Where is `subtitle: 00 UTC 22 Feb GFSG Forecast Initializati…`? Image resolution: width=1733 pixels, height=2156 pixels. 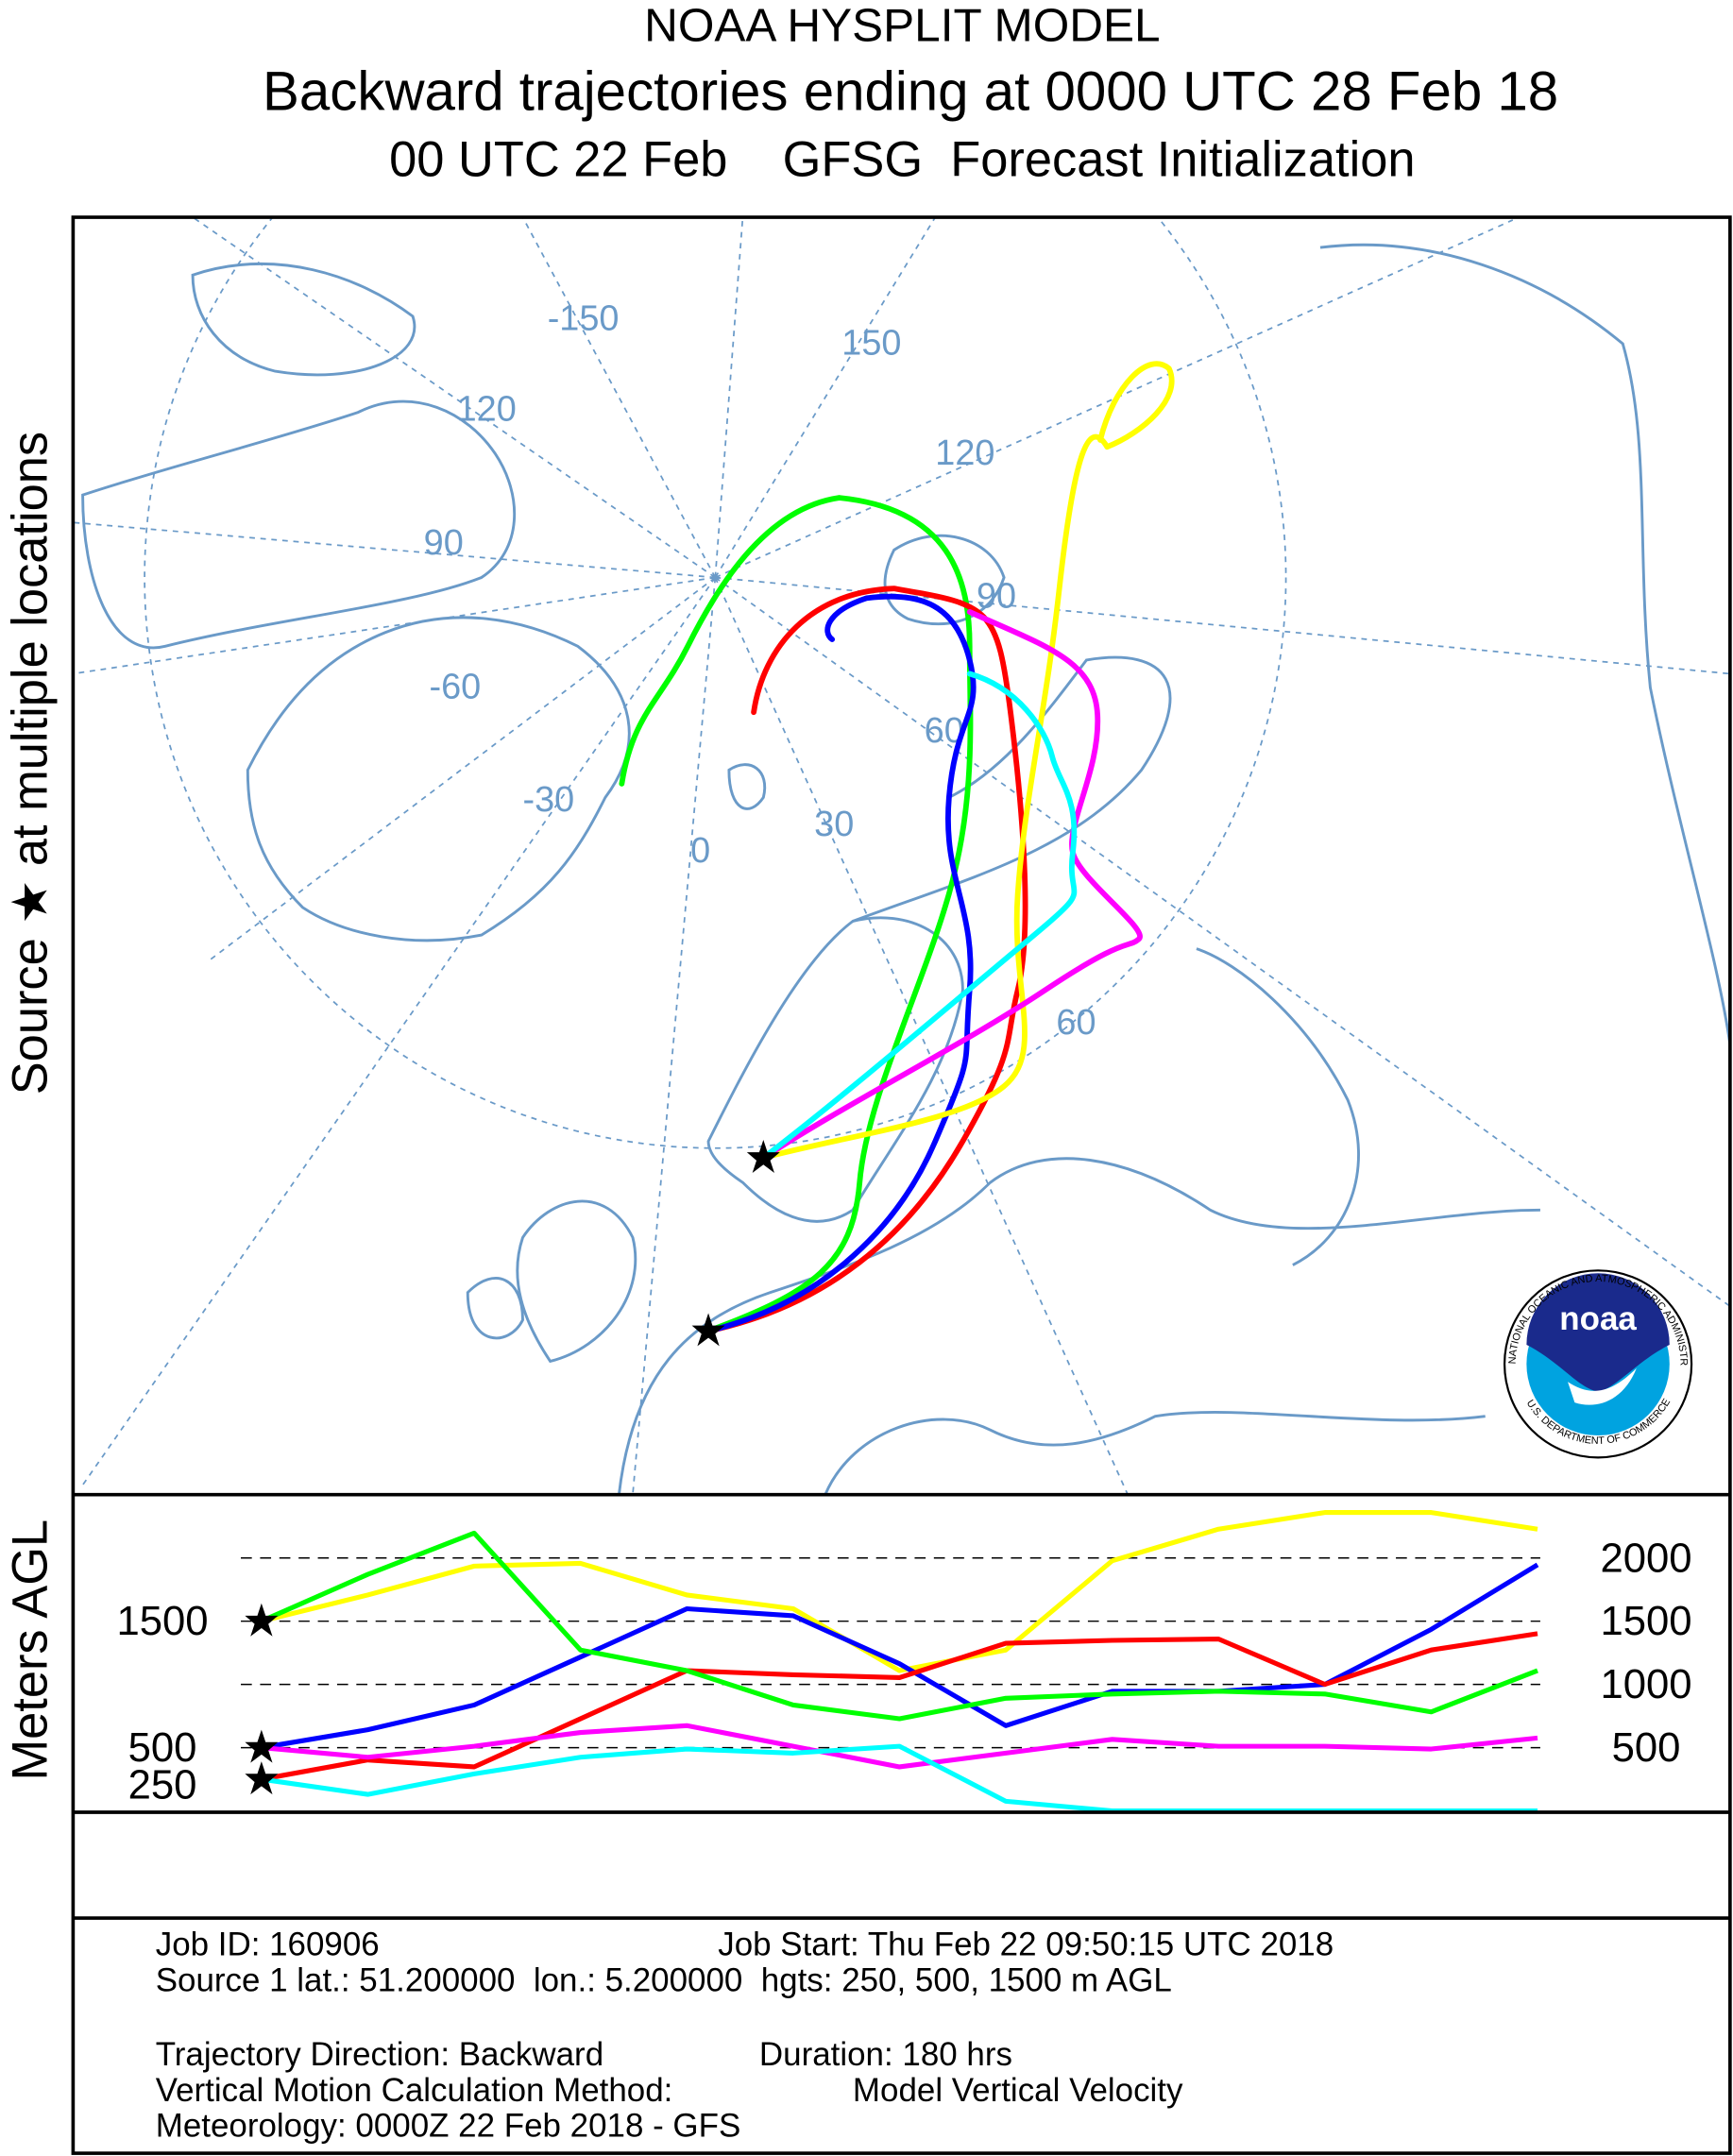
subtitle: 00 UTC 22 Feb GFSG Forecast Initializati… is located at coordinates (902, 160).